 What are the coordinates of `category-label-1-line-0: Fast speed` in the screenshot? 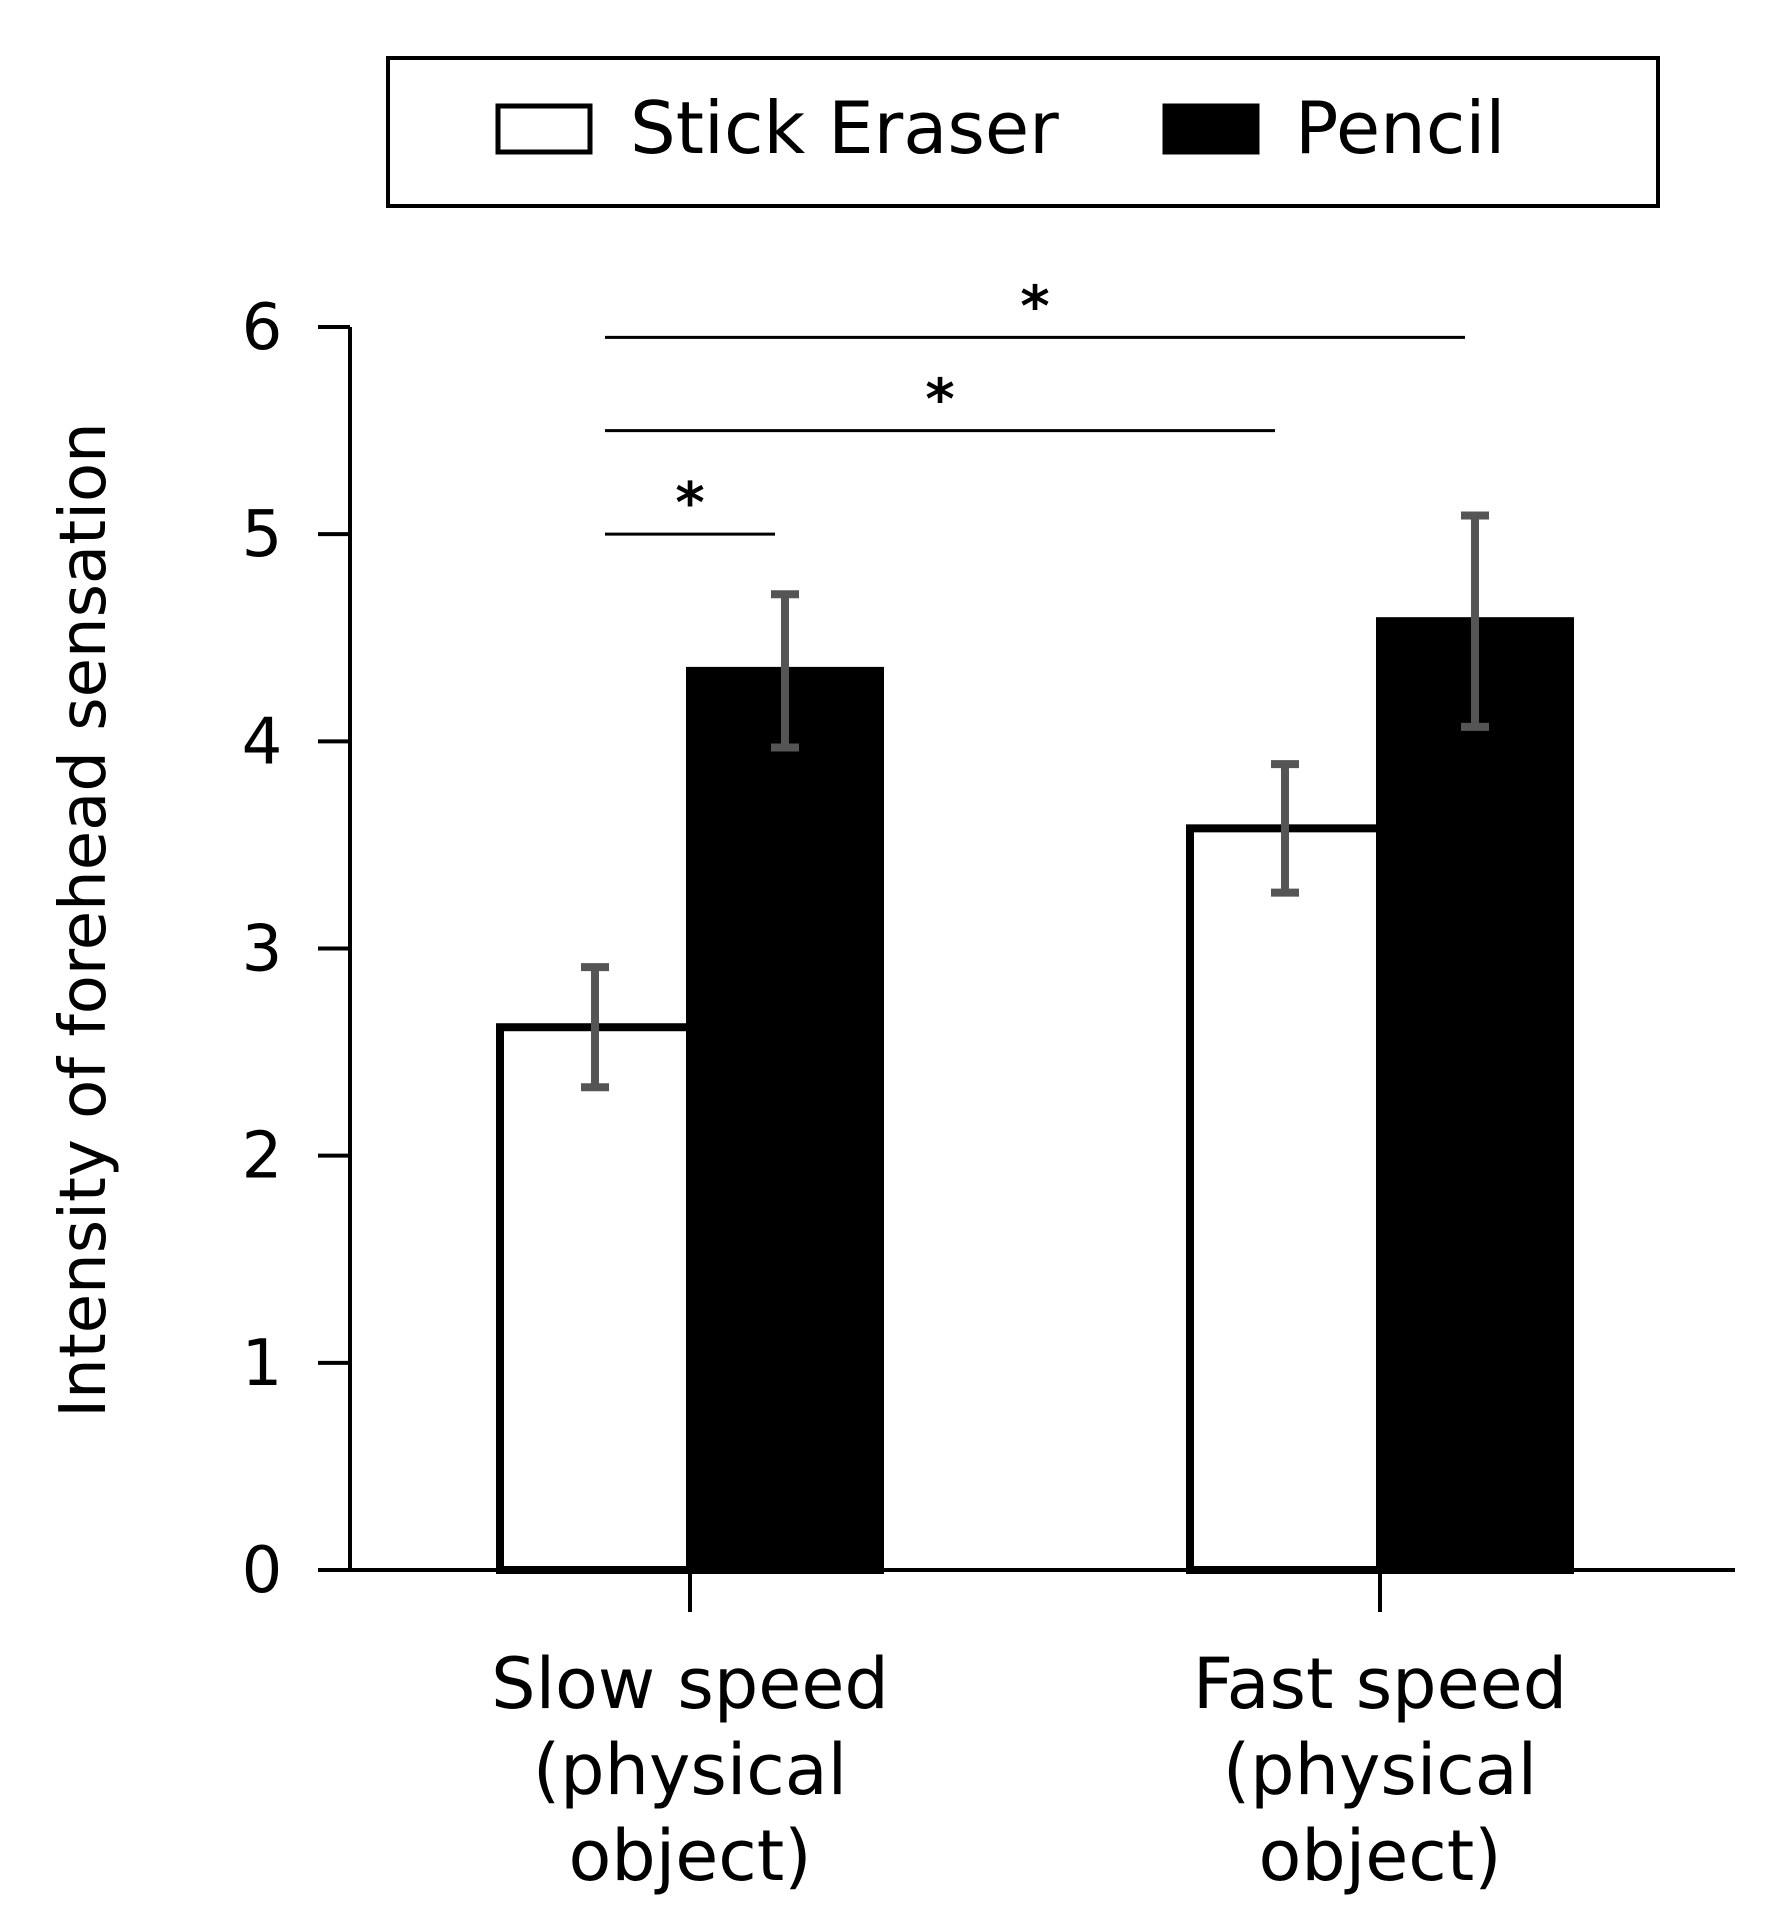 It's located at (1380, 1684).